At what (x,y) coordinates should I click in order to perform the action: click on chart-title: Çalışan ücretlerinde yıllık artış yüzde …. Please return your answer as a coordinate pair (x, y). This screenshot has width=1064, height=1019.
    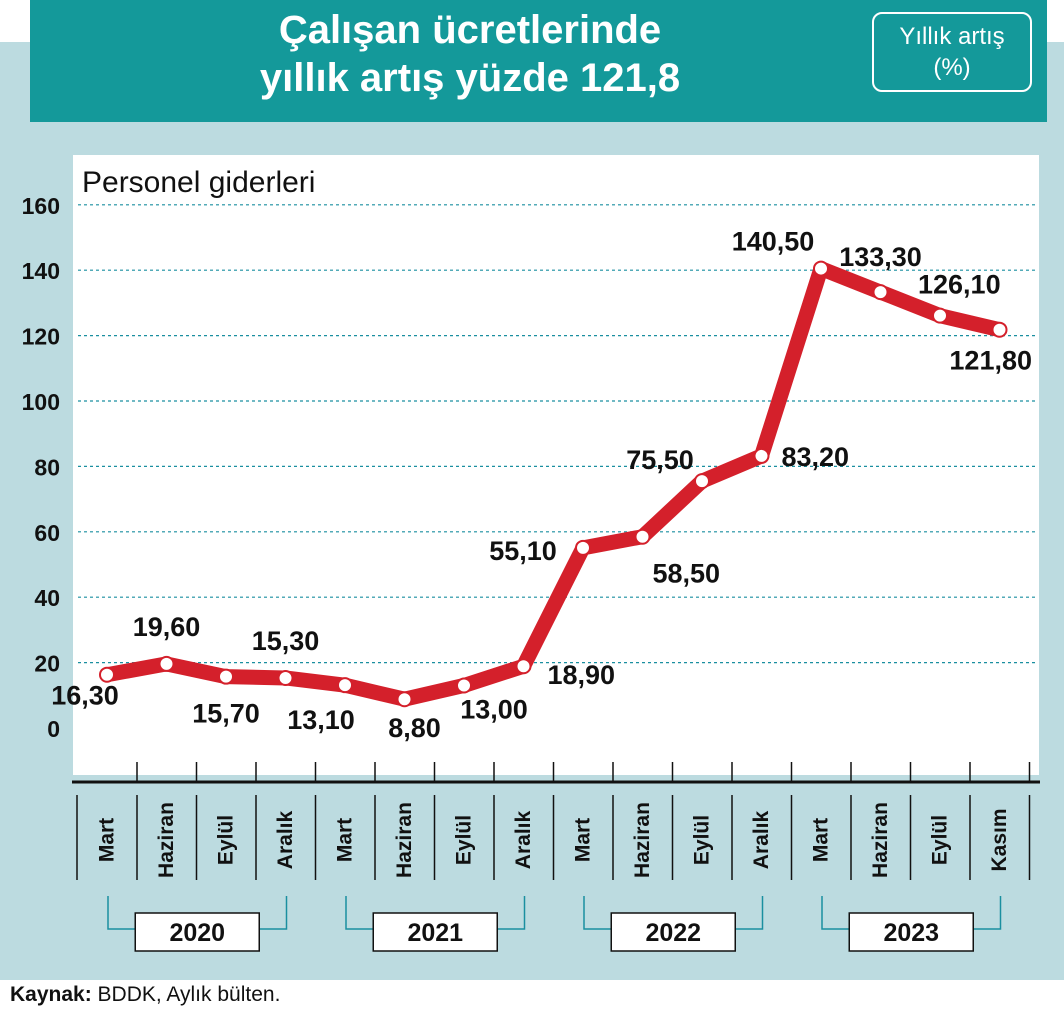
    Looking at the image, I should click on (470, 54).